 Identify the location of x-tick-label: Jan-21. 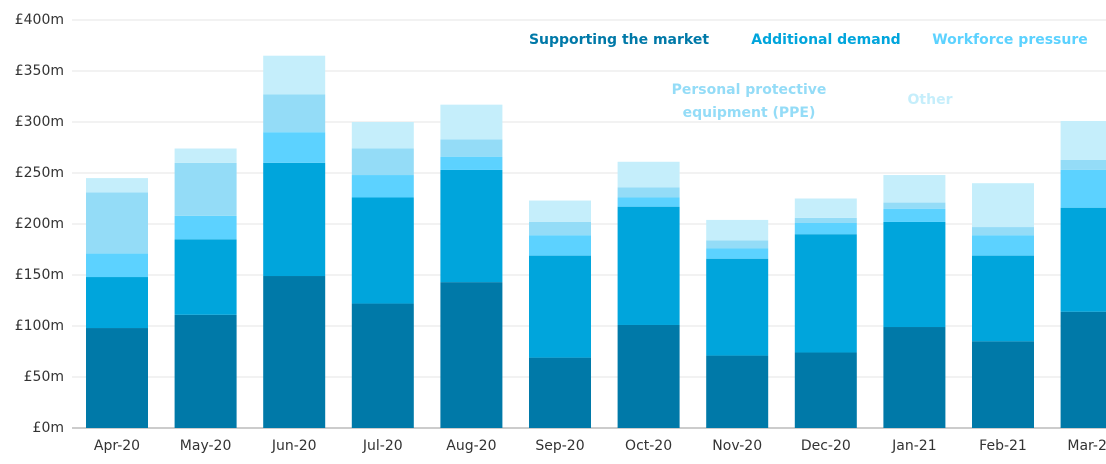
(913, 446).